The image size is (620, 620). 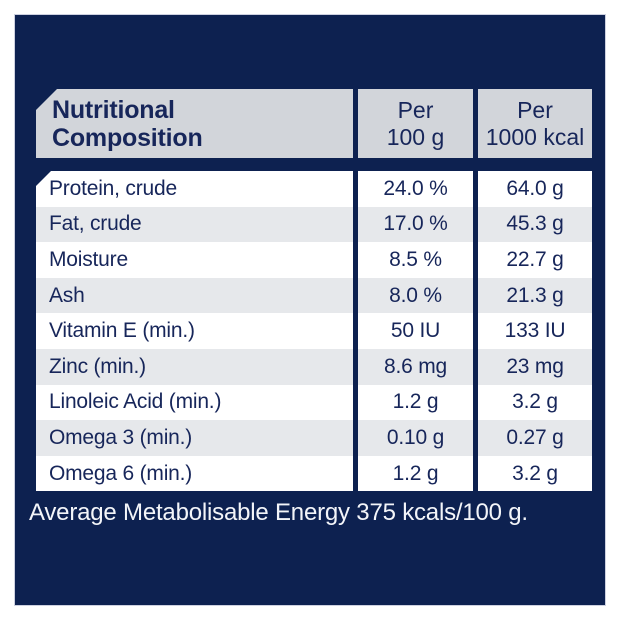 I want to click on column-header-per-1000kcal: Per 1000 kcal, so click(x=535, y=123).